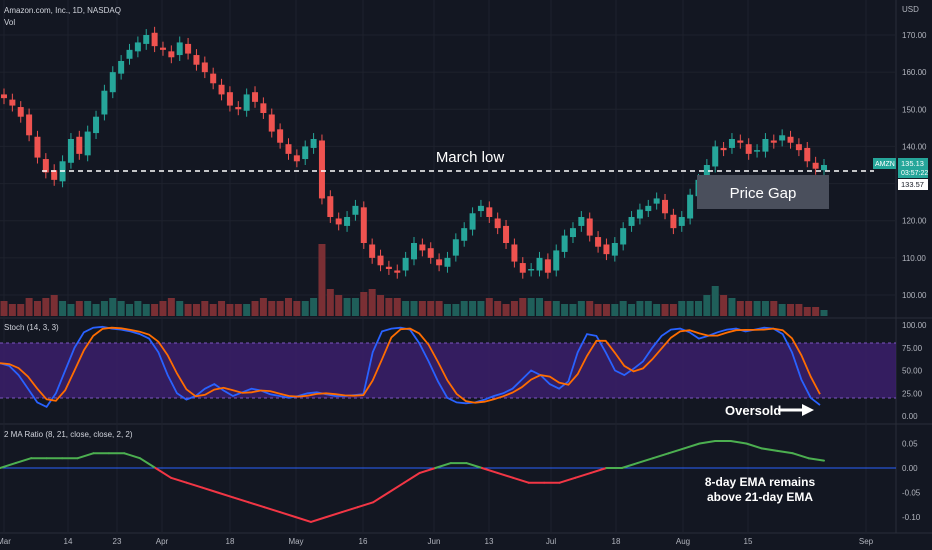 The height and width of the screenshot is (550, 932). I want to click on x-tick-label: Sep, so click(866, 541).